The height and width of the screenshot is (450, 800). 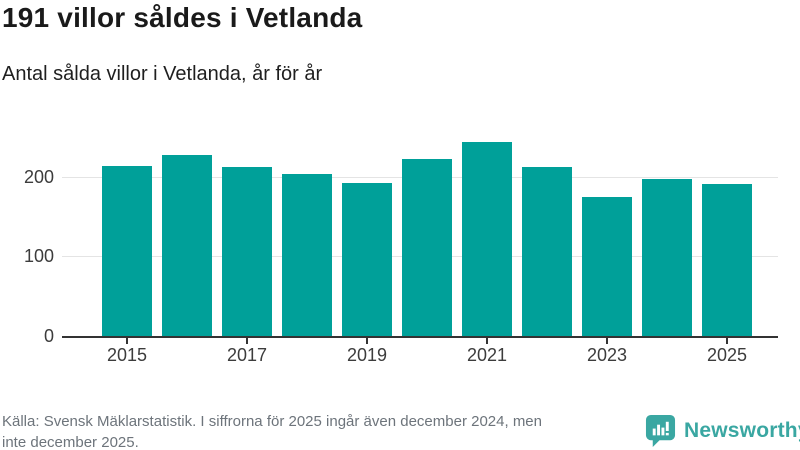 What do you see at coordinates (727, 260) in the screenshot?
I see `bar-2025` at bounding box center [727, 260].